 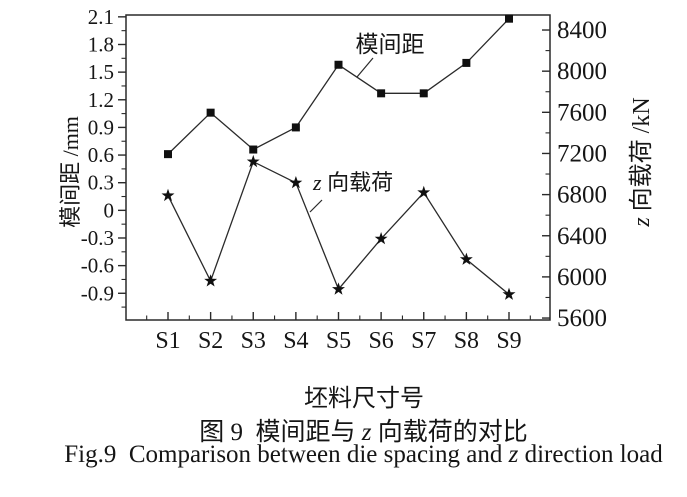 What do you see at coordinates (338, 341) in the screenshot?
I see `x-axis-tick-label: S5` at bounding box center [338, 341].